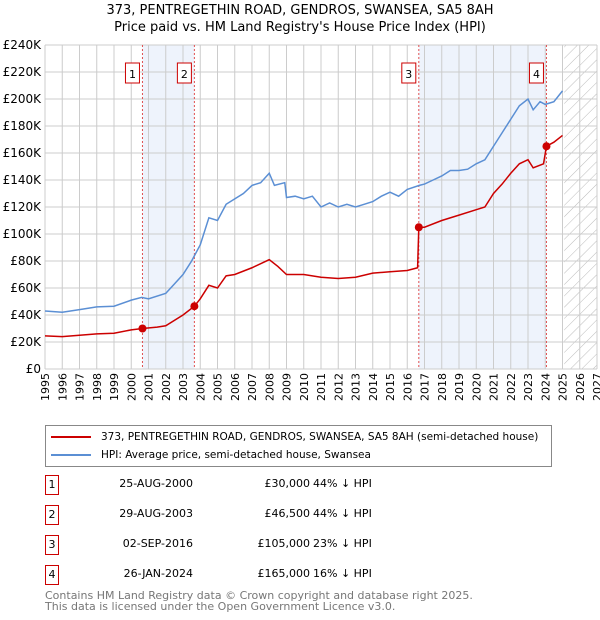  What do you see at coordinates (52, 575) in the screenshot?
I see `transaction-number: 4` at bounding box center [52, 575].